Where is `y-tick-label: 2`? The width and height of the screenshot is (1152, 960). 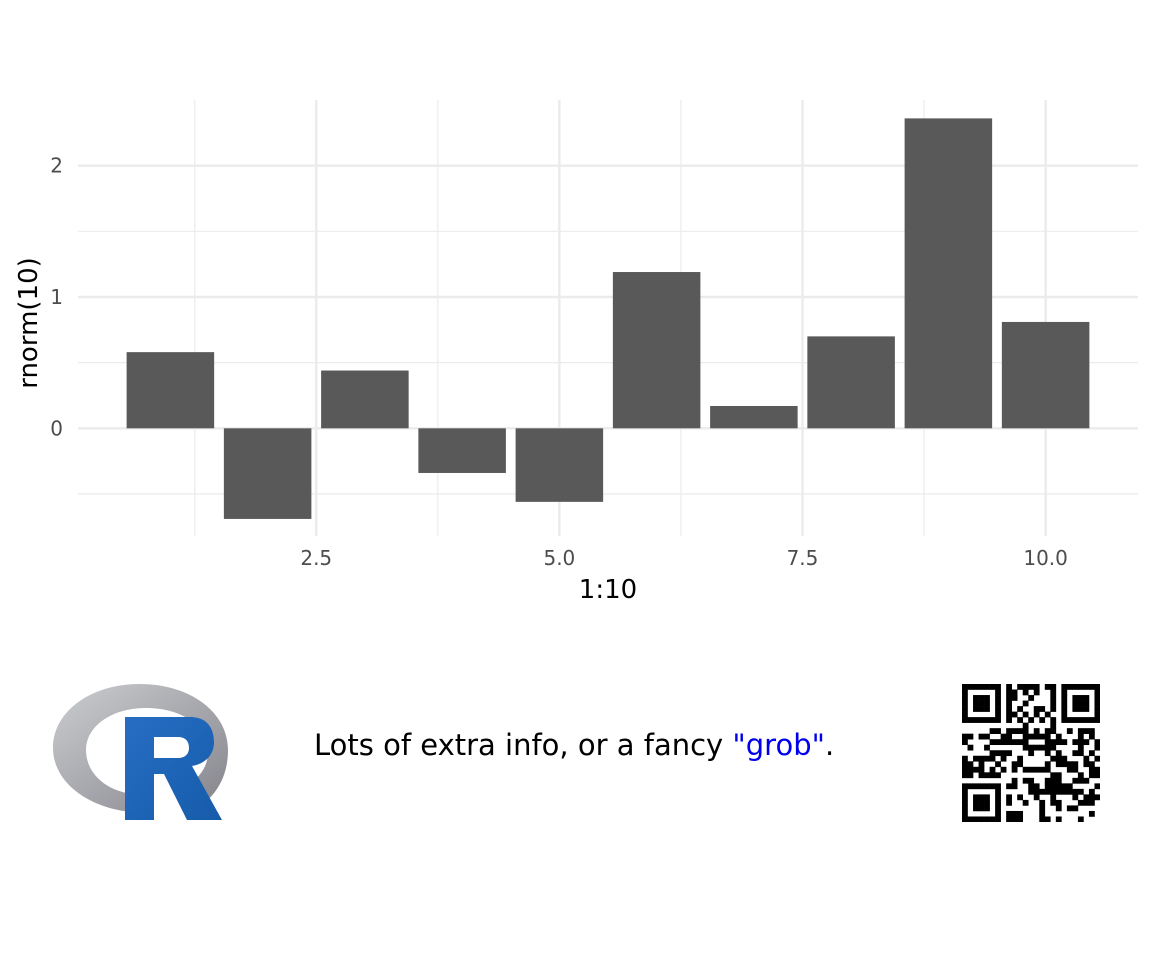 y-tick-label: 2 is located at coordinates (56, 166).